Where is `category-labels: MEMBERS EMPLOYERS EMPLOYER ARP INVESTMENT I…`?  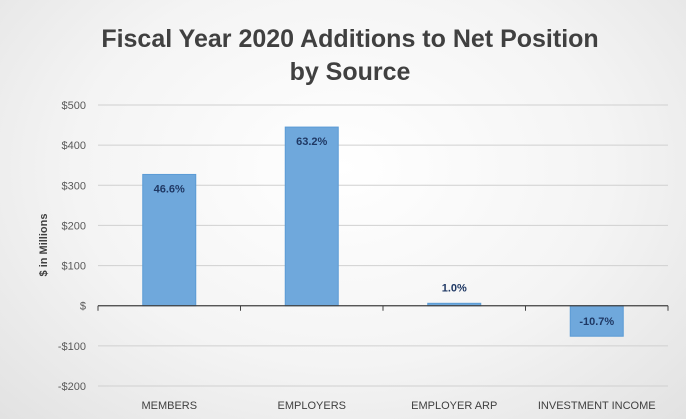
category-labels: MEMBERS EMPLOYERS EMPLOYER ARP INVESTMENT I… is located at coordinates (398, 406).